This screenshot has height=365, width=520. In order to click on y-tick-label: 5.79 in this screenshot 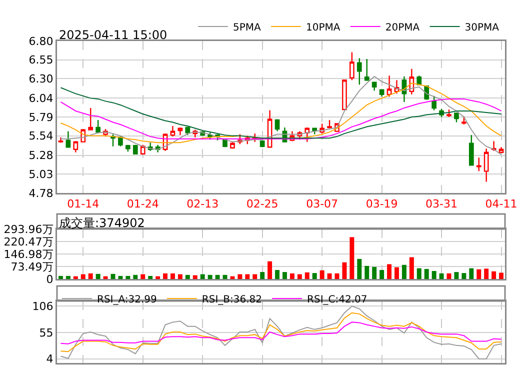, I will do `click(41, 117)`.